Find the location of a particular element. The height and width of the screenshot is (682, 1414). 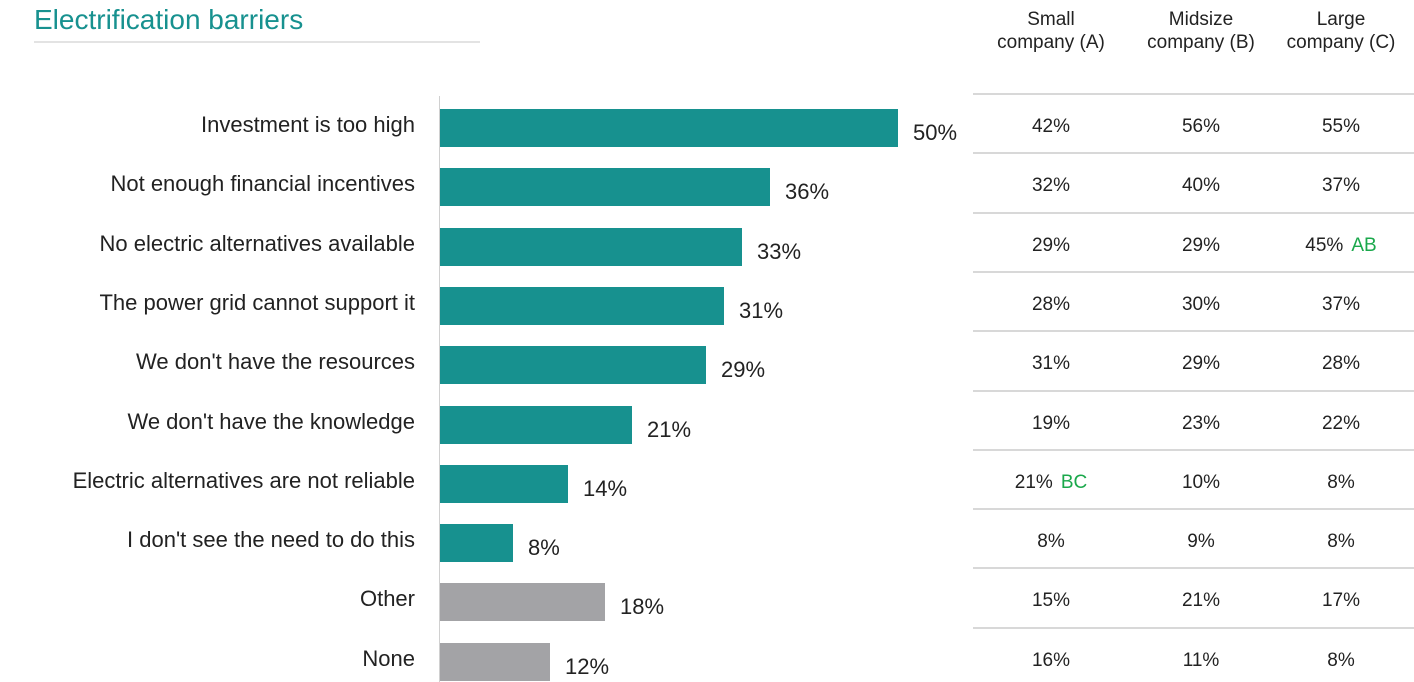

cell-value: 31% is located at coordinates (1051, 364).